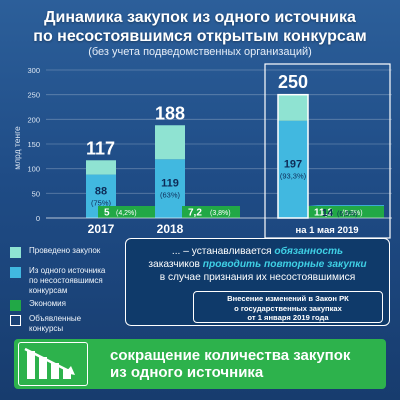  Describe the element at coordinates (17, 148) in the screenshot. I see `y-axis-label: млрд тенге` at that location.